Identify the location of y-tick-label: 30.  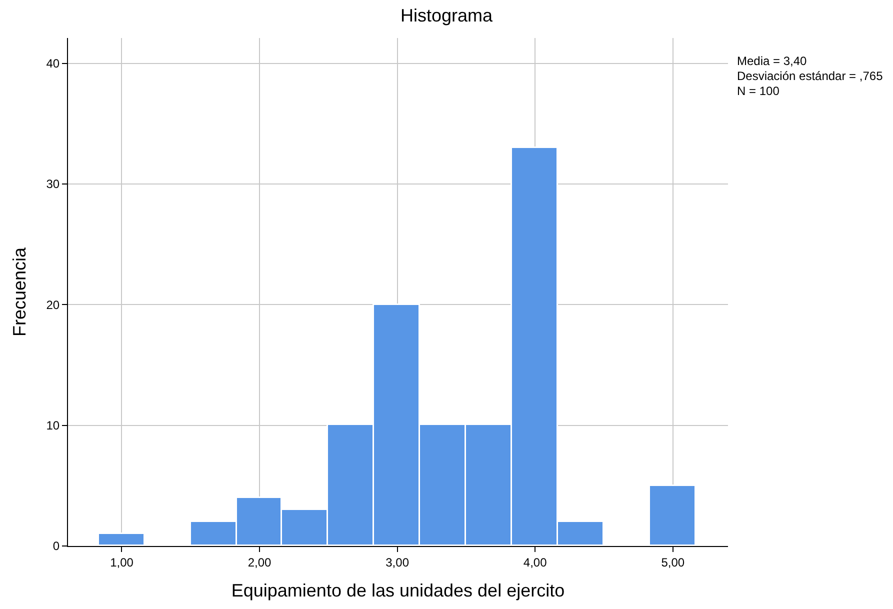
(53, 184).